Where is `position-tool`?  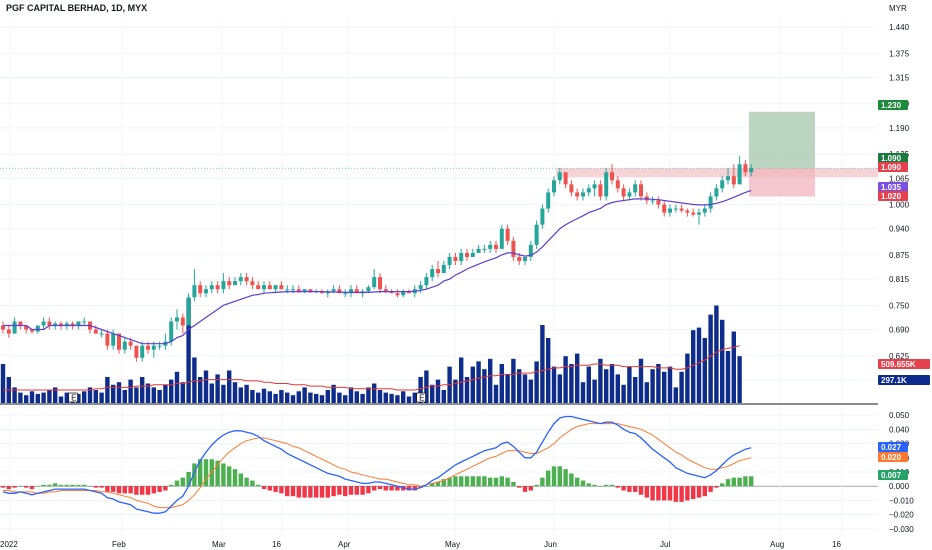
position-tool is located at coordinates (439, 154).